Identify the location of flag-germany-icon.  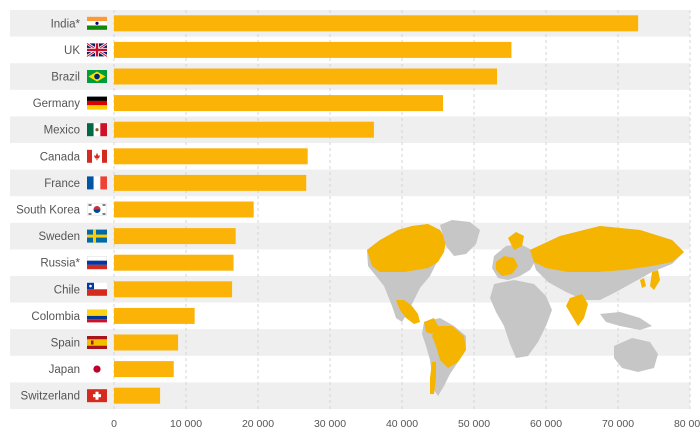
(97, 103).